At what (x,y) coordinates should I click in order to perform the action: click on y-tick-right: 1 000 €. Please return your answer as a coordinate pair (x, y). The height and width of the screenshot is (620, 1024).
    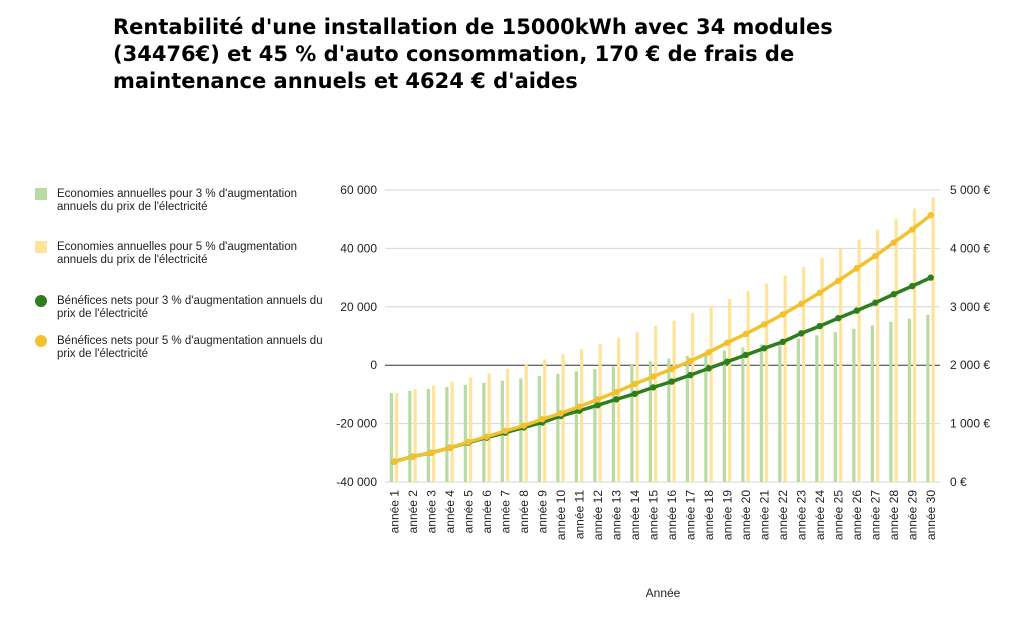
    Looking at the image, I should click on (970, 424).